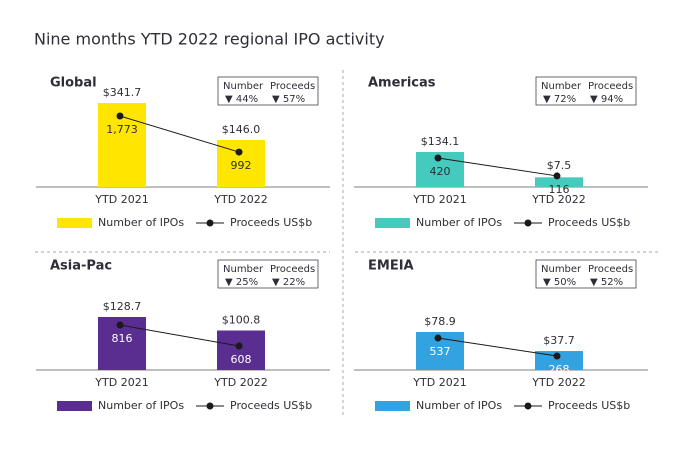  Describe the element at coordinates (122, 306) in the screenshot. I see `line-value-label: $128.7` at that location.